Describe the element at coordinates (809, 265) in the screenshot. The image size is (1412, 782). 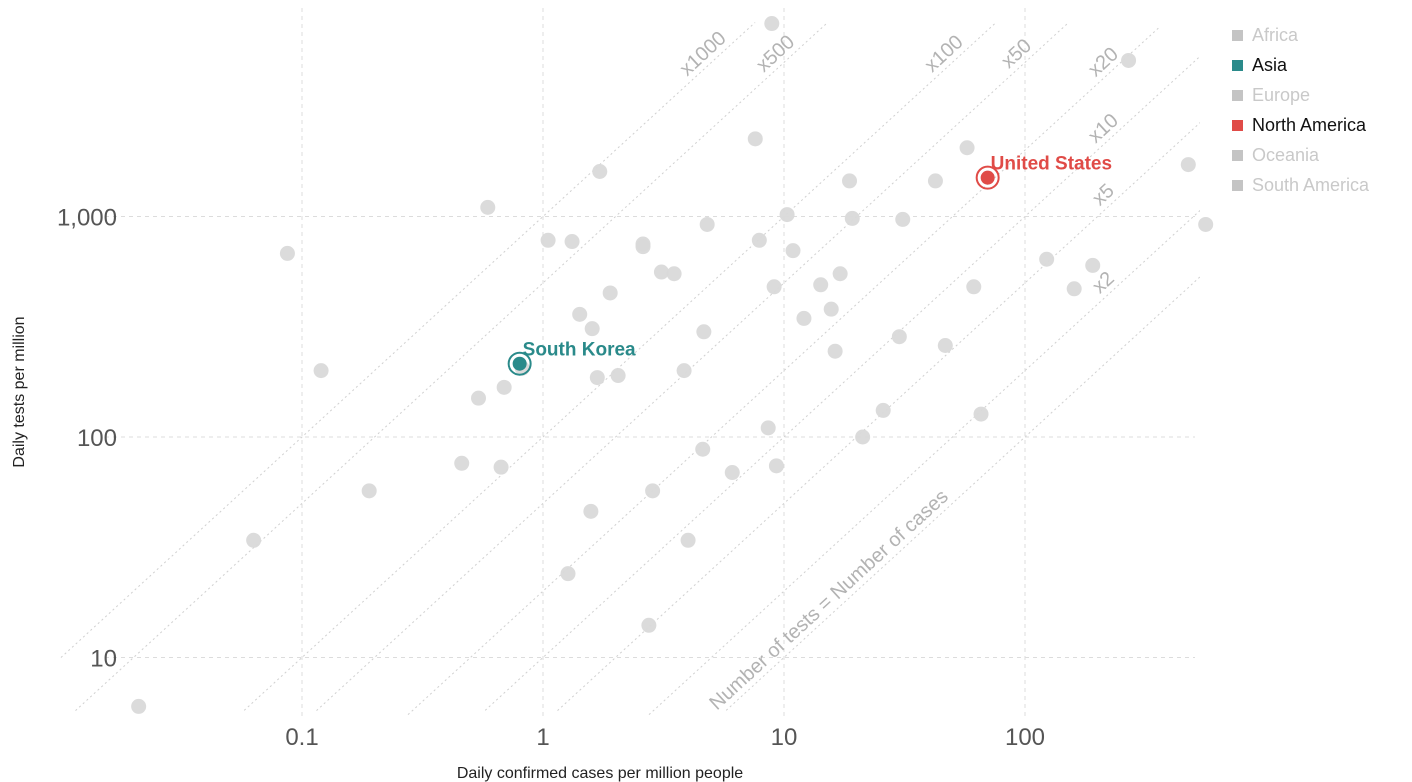
I see `highlighted-points: South Korea United States` at that location.